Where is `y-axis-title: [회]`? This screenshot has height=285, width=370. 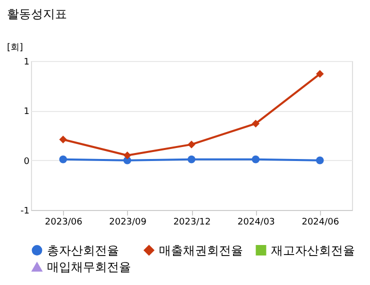
y-axis-title: [회] is located at coordinates (14, 48).